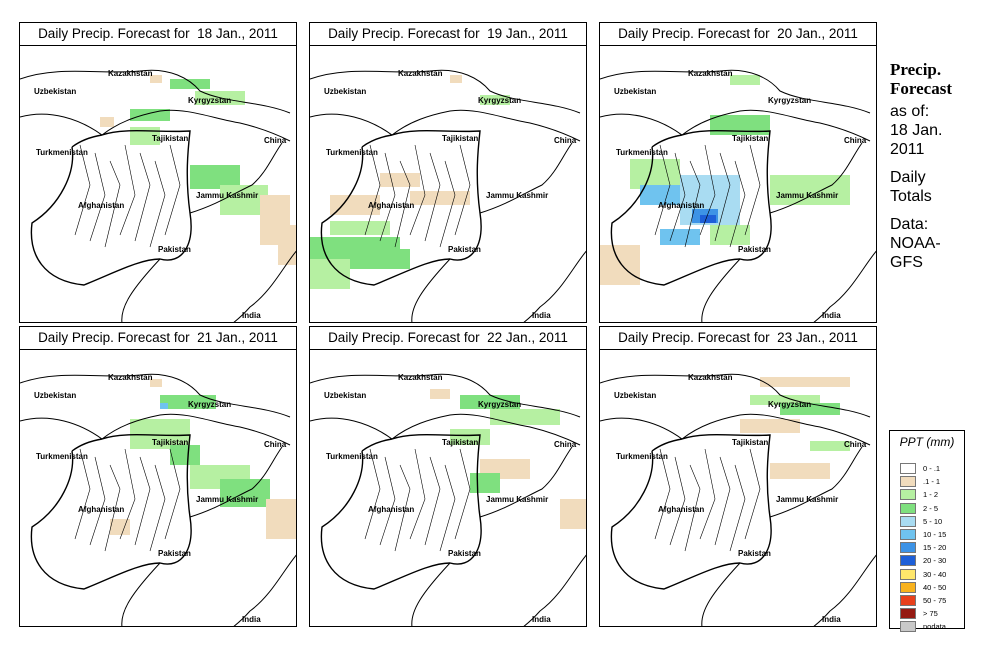  I want to click on info-data-line3: GFS, so click(906, 262).